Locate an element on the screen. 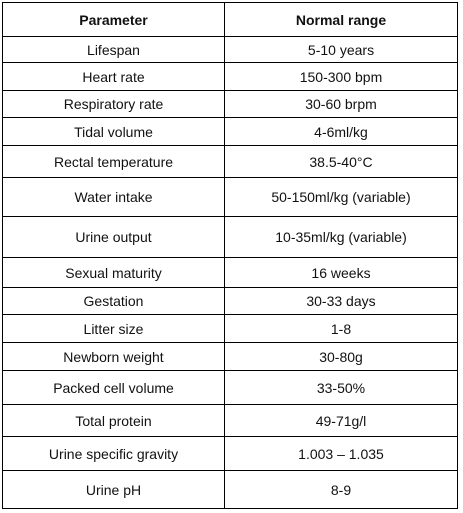  parameter-cell: Heart rate is located at coordinates (113, 76).